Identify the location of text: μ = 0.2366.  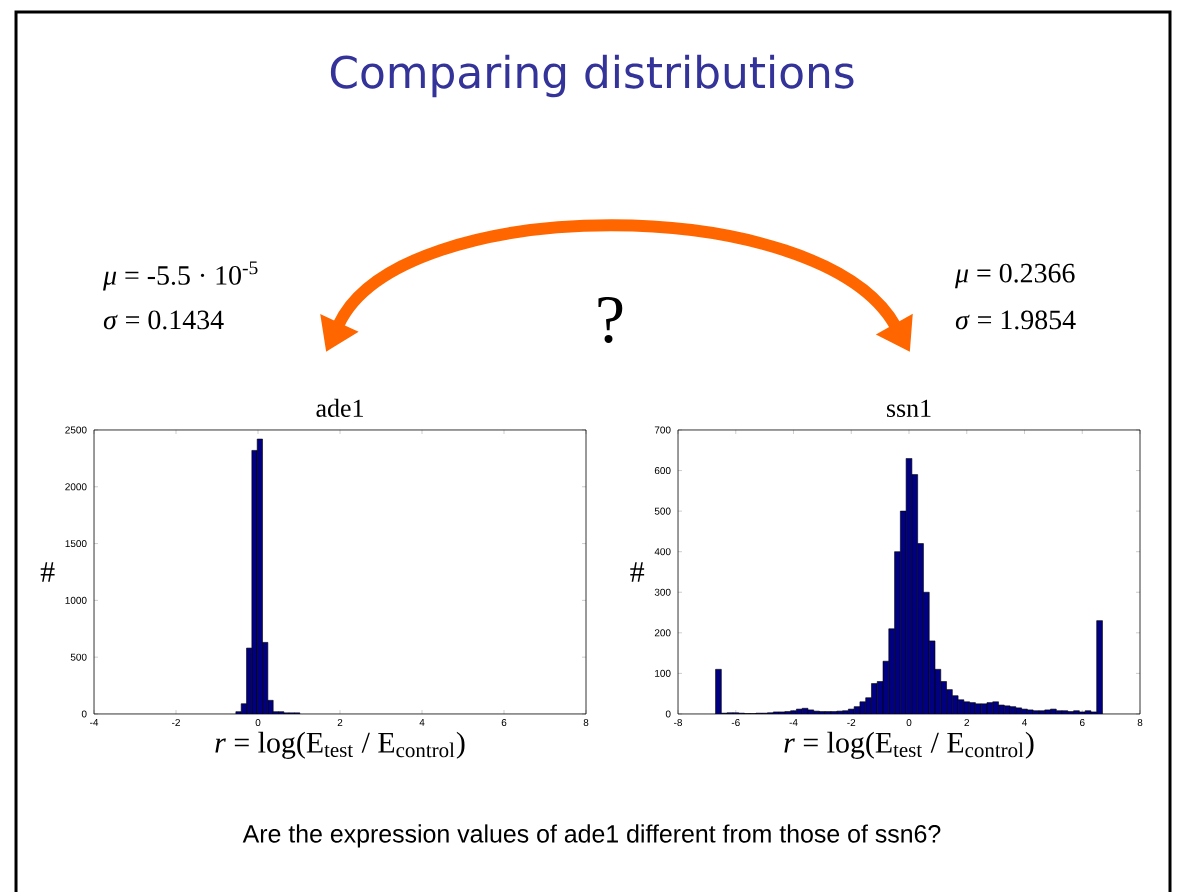
(1015, 276).